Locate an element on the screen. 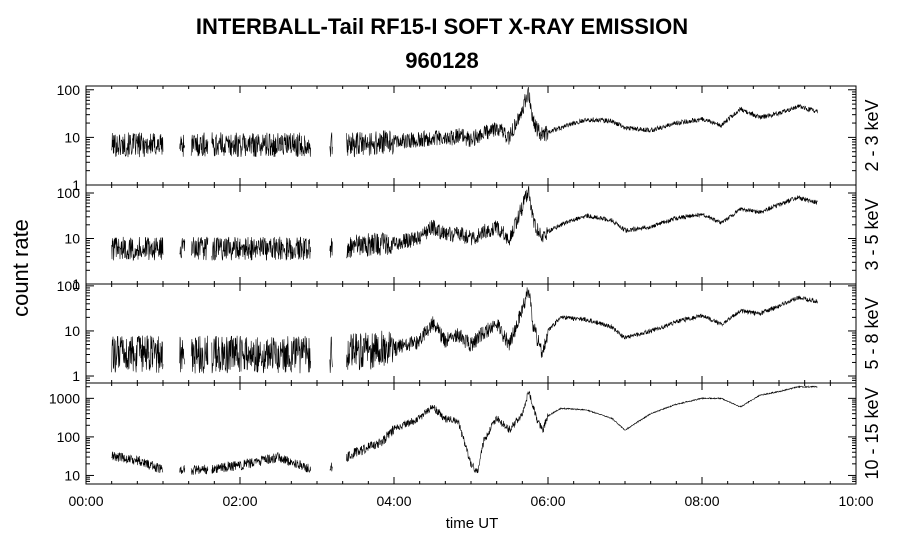 The width and height of the screenshot is (900, 548). chart-subtitle: 960128 is located at coordinates (441, 60).